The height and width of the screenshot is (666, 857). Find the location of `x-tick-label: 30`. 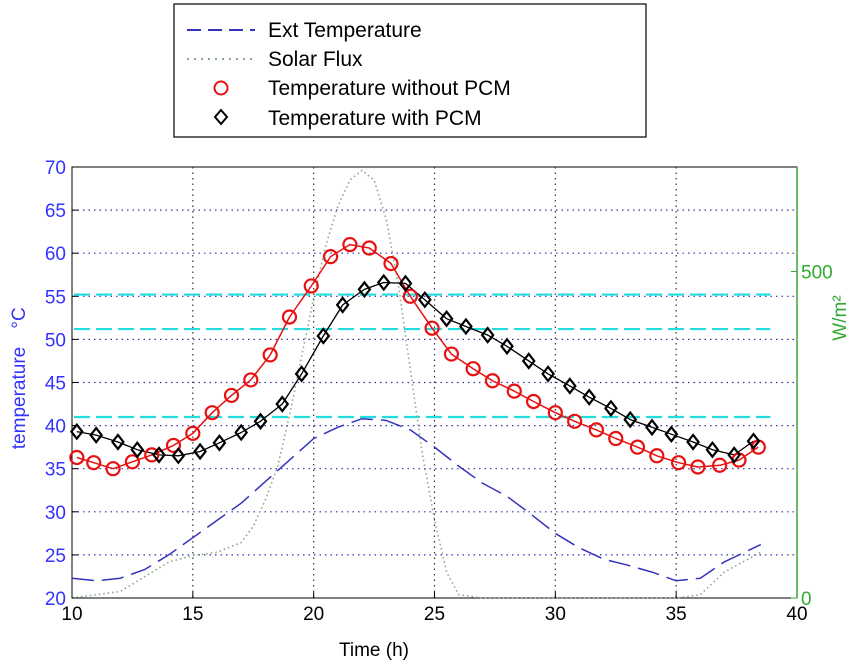

x-tick-label: 30 is located at coordinates (555, 614).